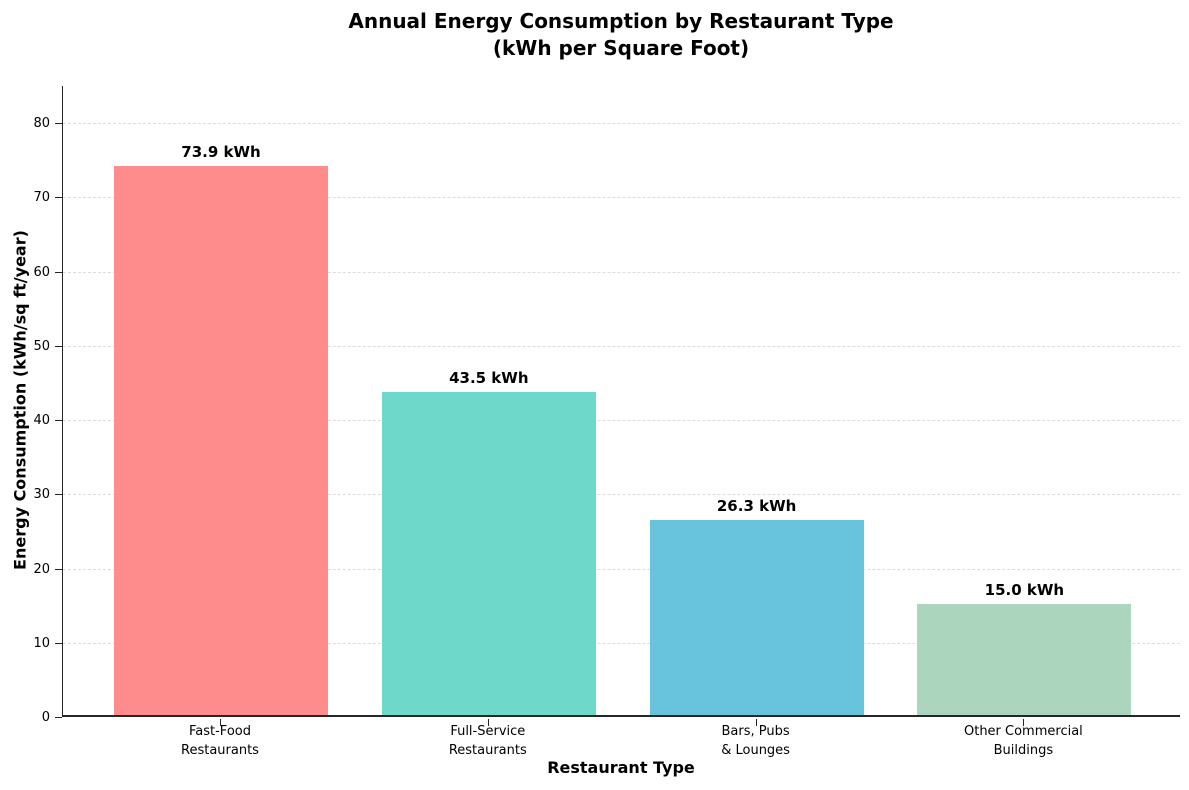  Describe the element at coordinates (756, 741) in the screenshot. I see `x-tick-label-2: Bars, Pubs & Lounges` at that location.